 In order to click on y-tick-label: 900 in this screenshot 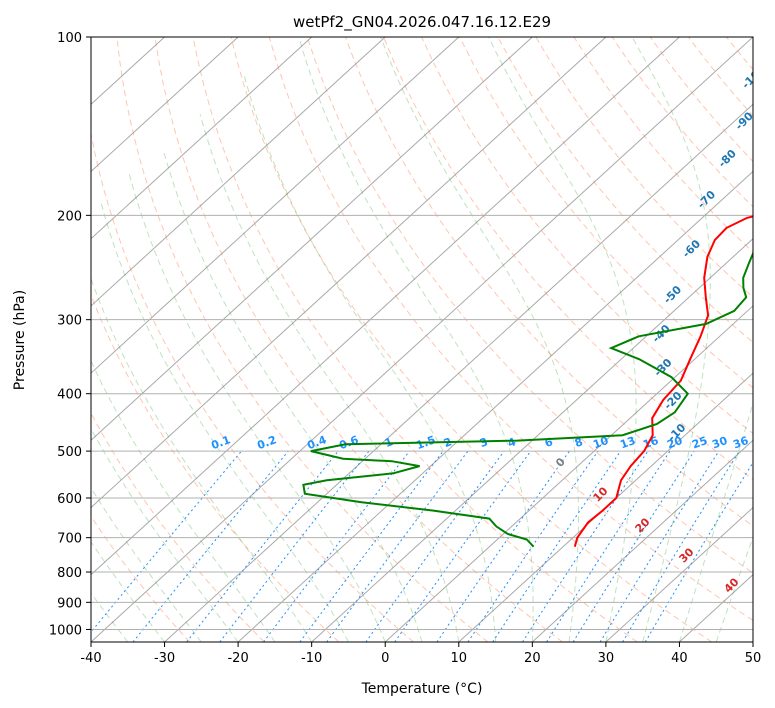, I will do `click(69, 603)`.